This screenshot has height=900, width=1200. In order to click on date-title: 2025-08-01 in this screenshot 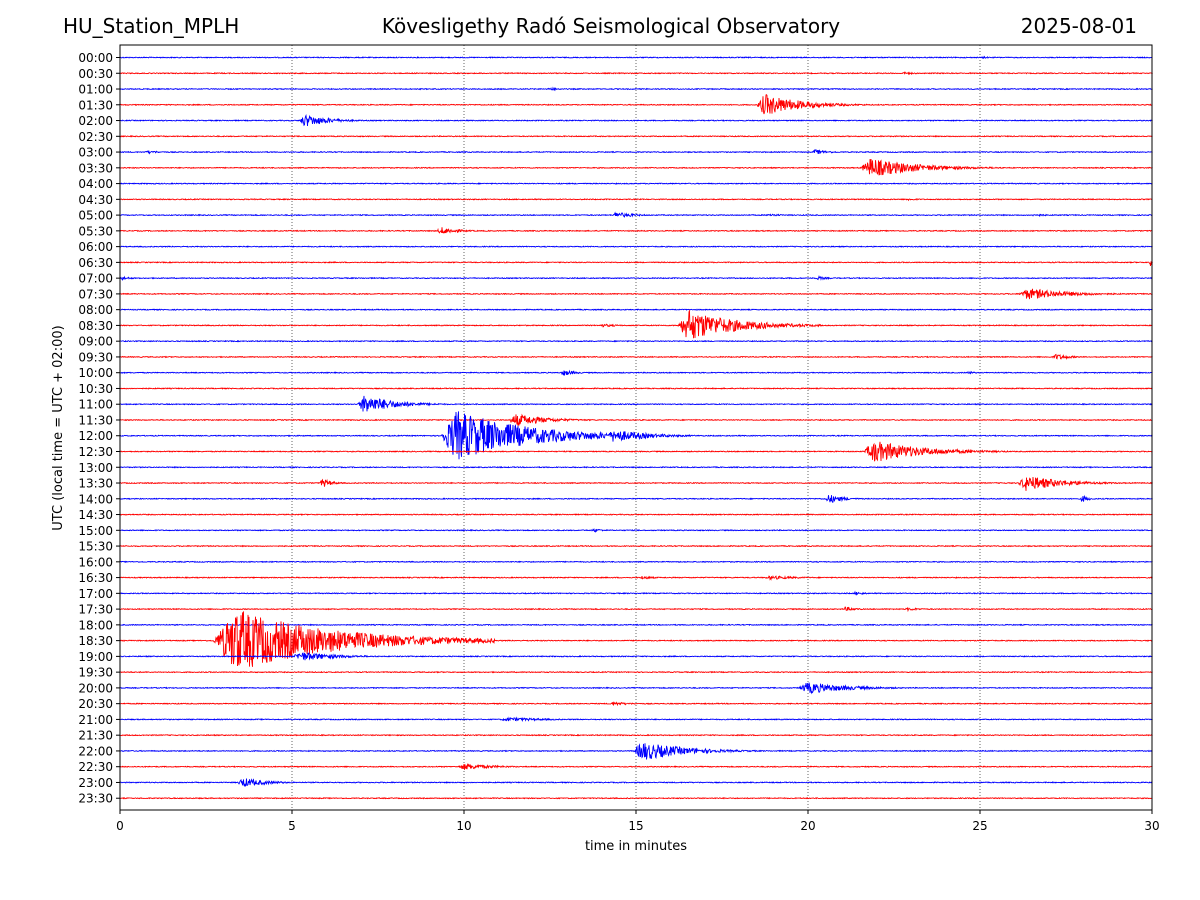, I will do `click(1078, 26)`.